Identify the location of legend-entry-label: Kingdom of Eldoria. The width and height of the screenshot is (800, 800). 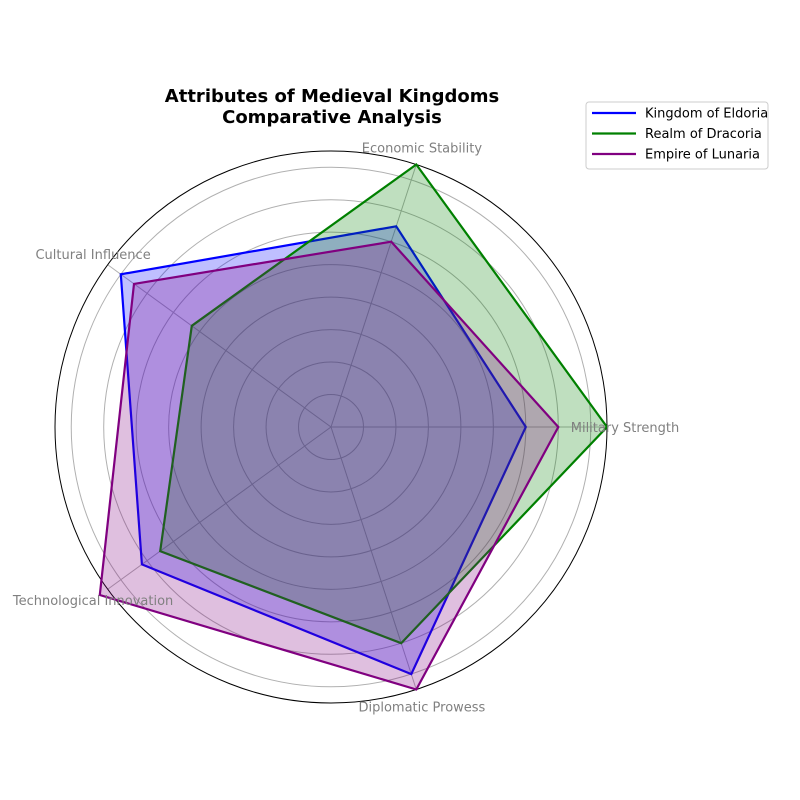
(706, 114).